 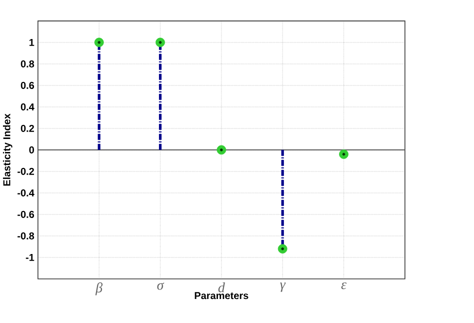 I want to click on y-tick-label: 0.6, so click(x=27, y=85).